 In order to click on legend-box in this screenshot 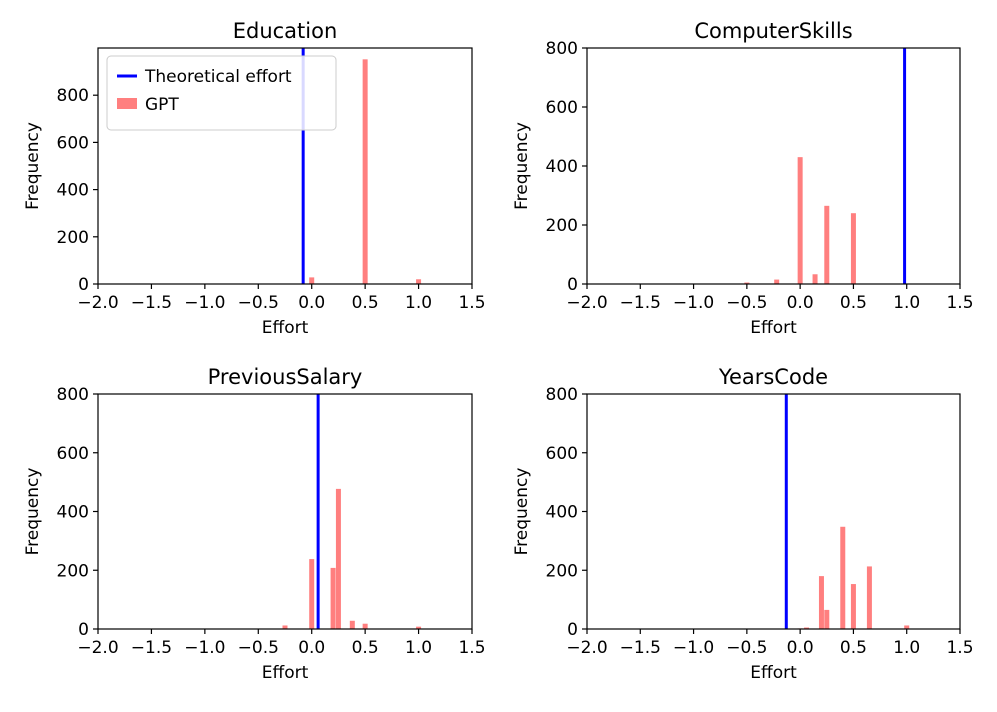, I will do `click(221, 93)`.